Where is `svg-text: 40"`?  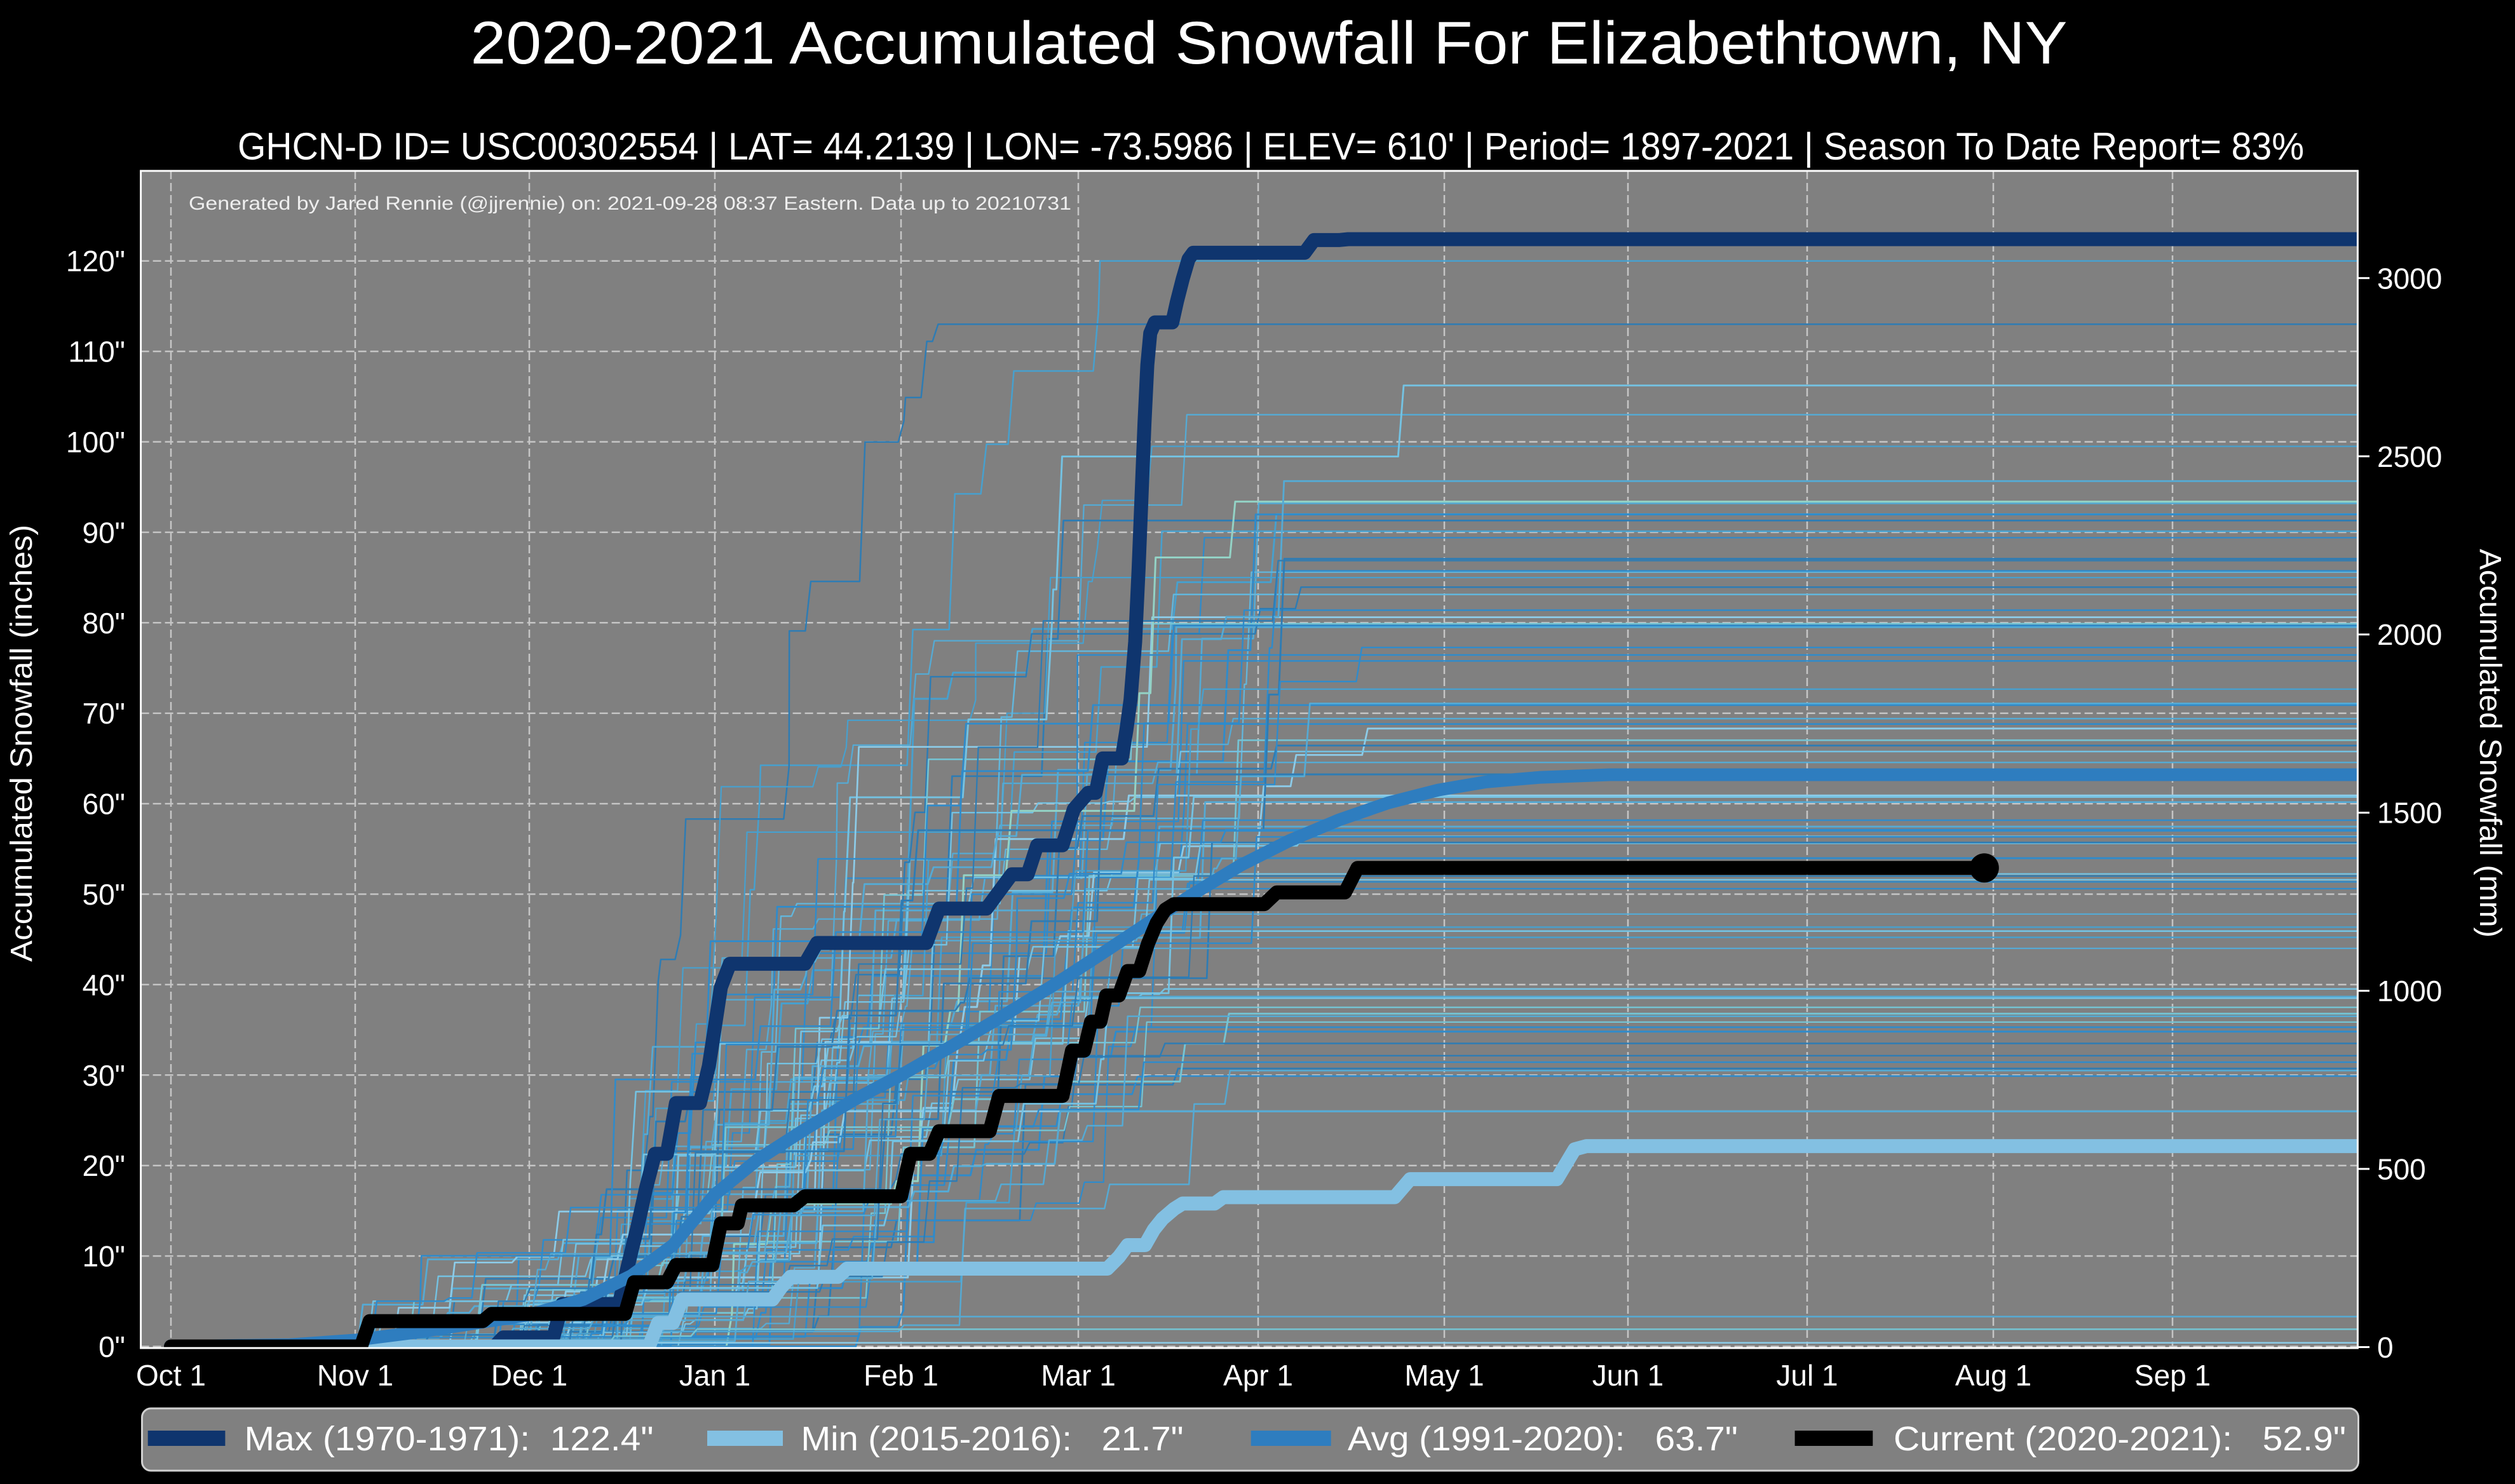 svg-text: 40" is located at coordinates (104, 984).